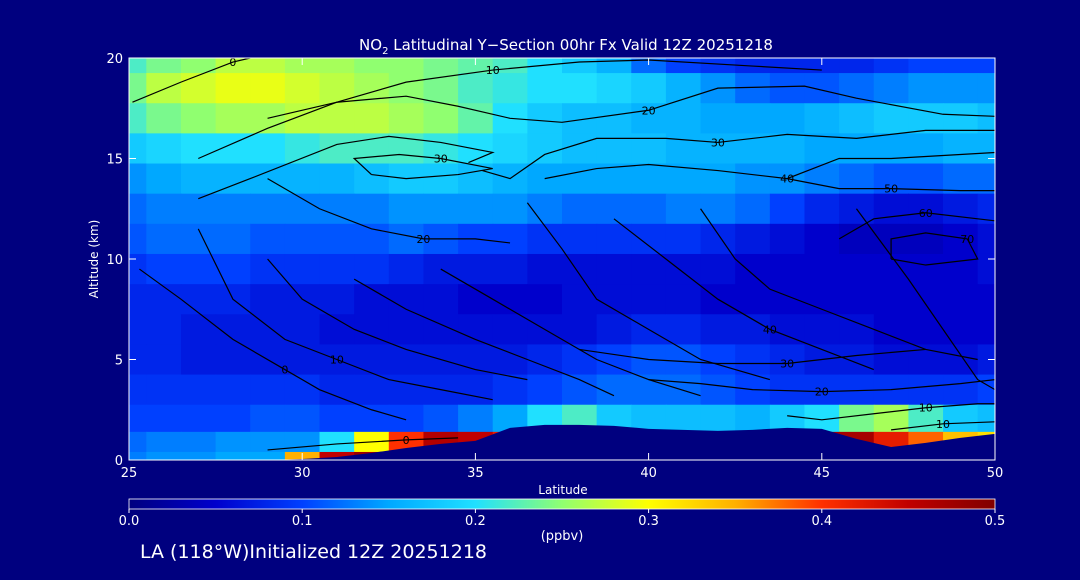 The height and width of the screenshot is (580, 1080). Describe the element at coordinates (562, 490) in the screenshot. I see `x-axis-label: Latitude` at that location.